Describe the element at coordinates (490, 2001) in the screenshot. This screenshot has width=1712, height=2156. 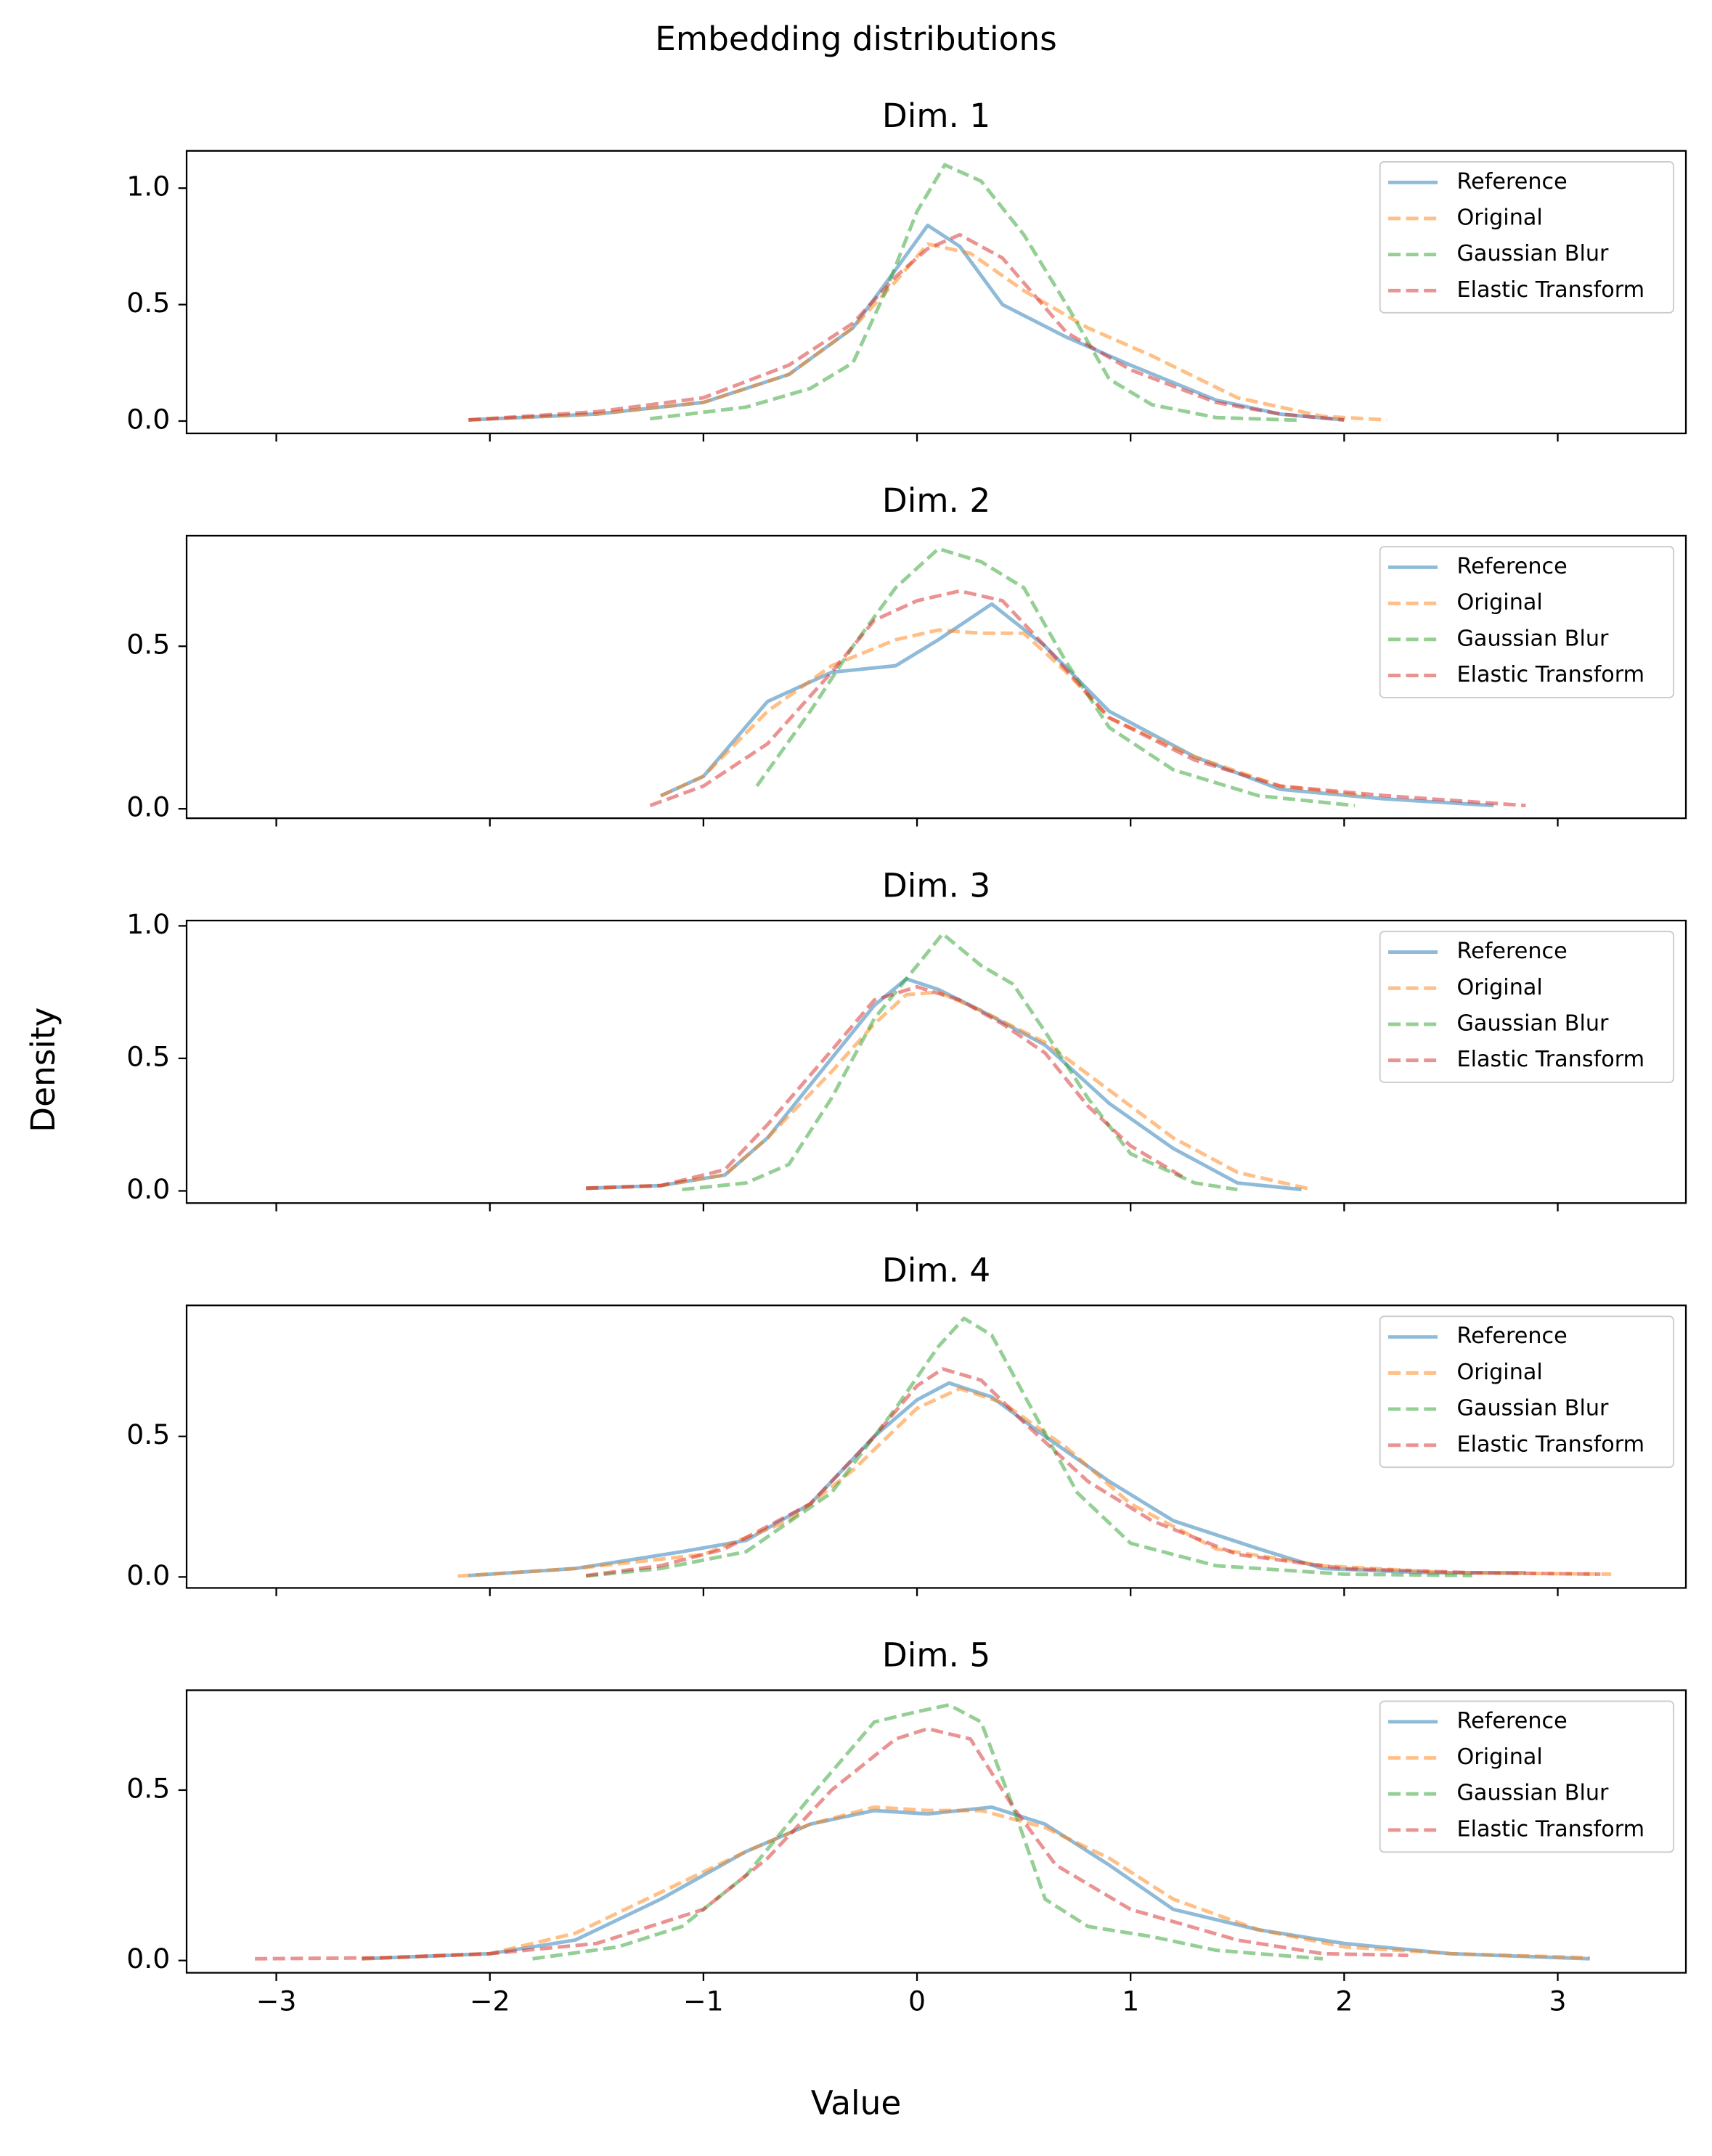
I see `x-tick-label: −2` at that location.